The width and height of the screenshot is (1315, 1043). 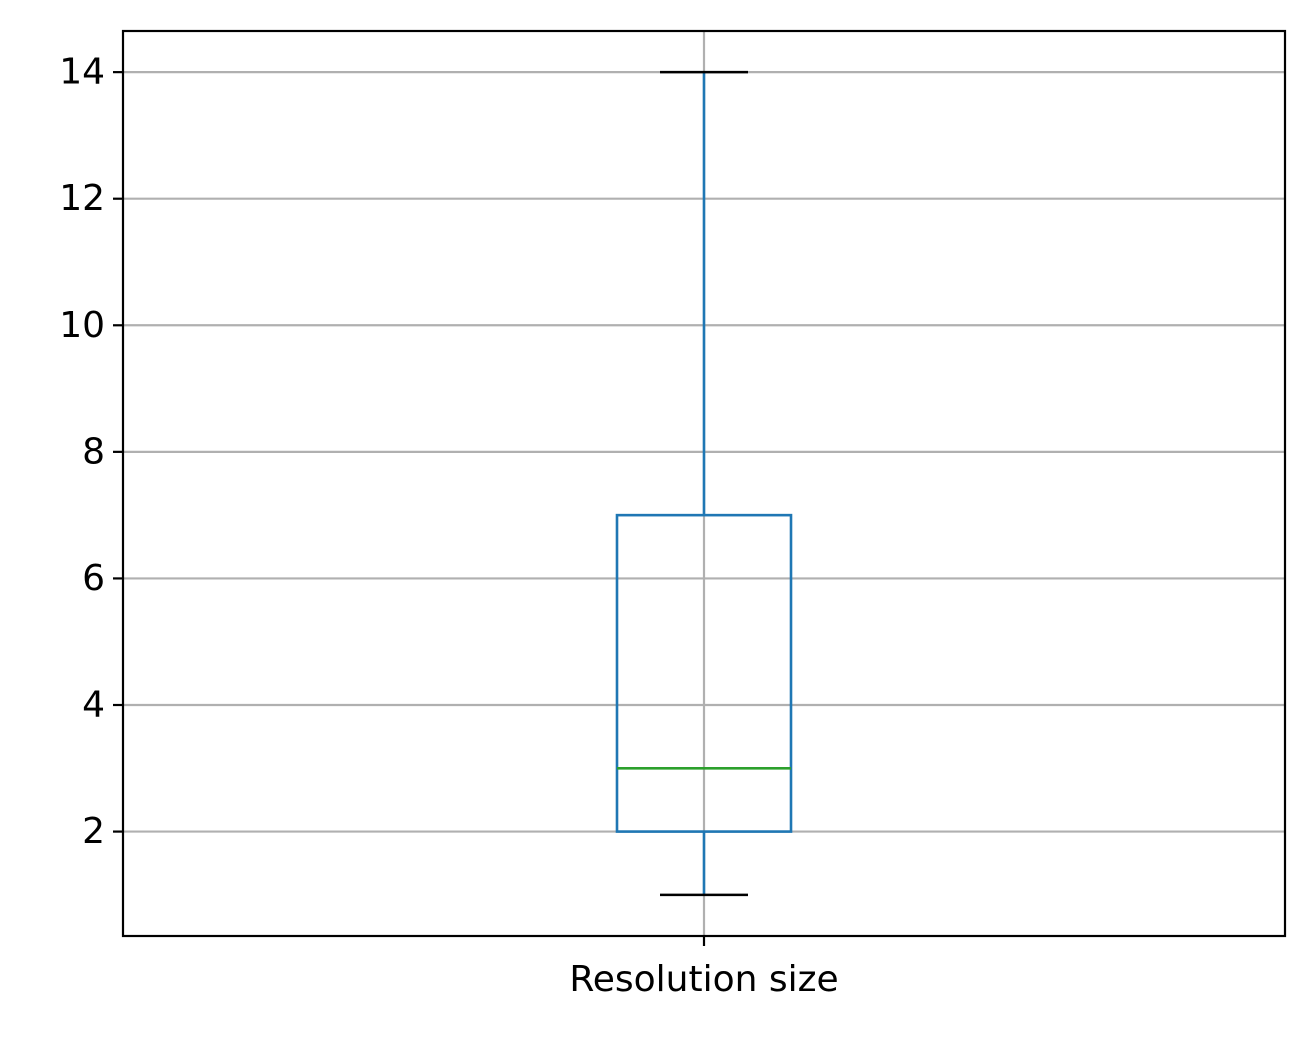 I want to click on y-tick-label: 2, so click(x=93, y=831).